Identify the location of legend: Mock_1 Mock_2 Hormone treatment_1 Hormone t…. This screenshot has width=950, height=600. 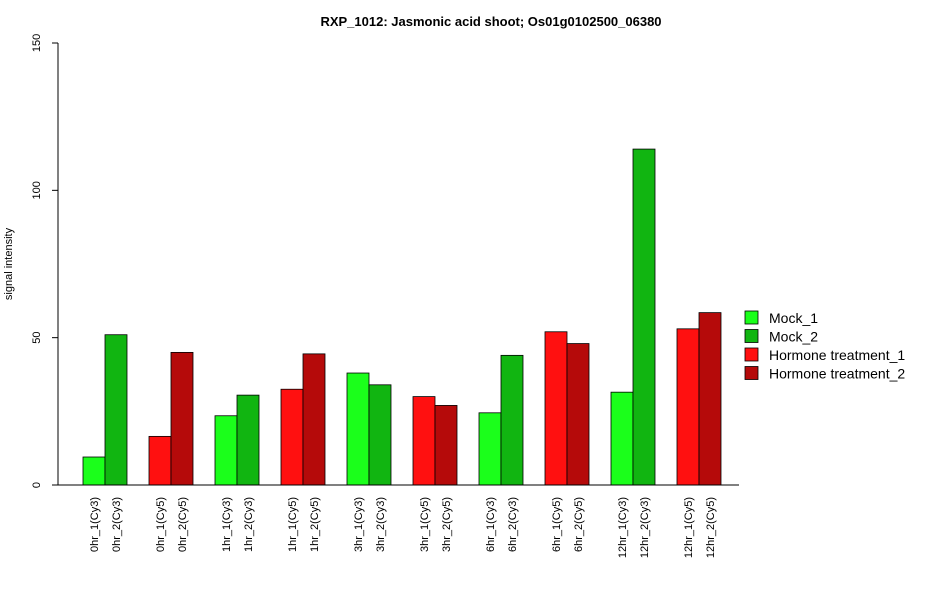
(824, 346).